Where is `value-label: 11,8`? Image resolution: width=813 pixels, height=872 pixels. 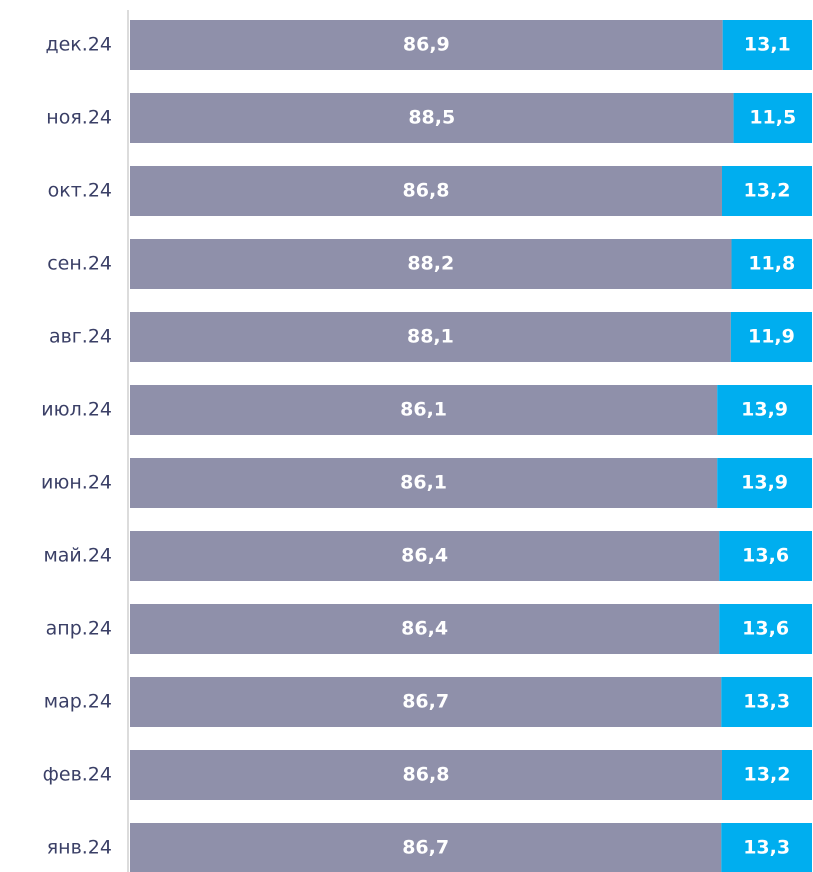 value-label: 11,8 is located at coordinates (771, 264).